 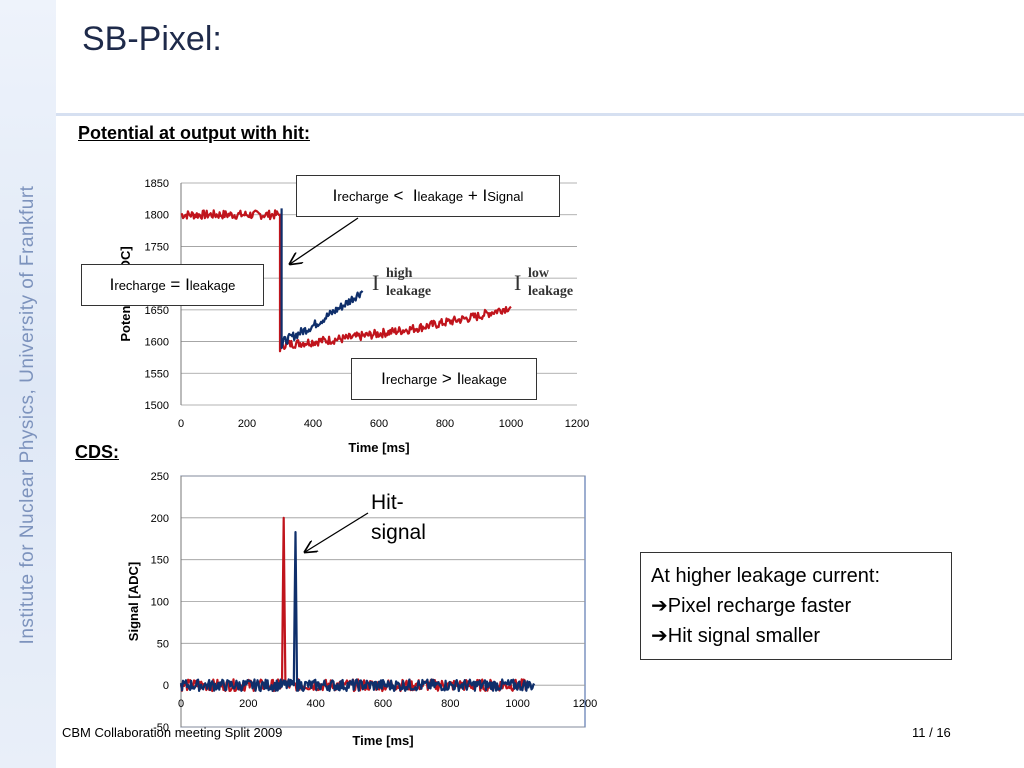 What do you see at coordinates (157, 247) in the screenshot?
I see `y-tick-label: 1750` at bounding box center [157, 247].